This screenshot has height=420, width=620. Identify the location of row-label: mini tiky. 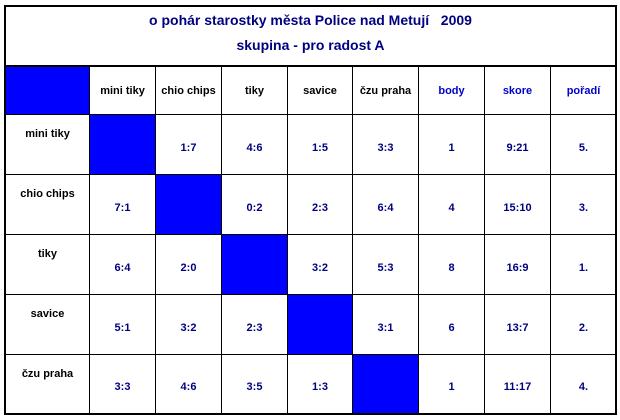
(47, 144).